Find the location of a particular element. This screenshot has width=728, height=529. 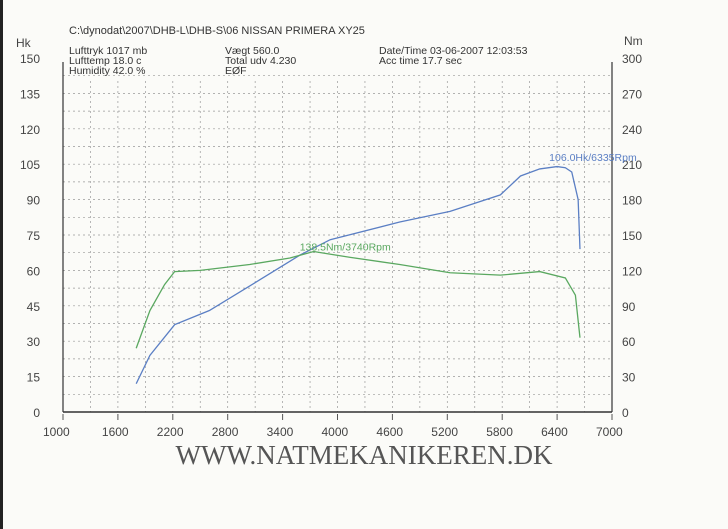

right-tick-label: 270 is located at coordinates (632, 94).